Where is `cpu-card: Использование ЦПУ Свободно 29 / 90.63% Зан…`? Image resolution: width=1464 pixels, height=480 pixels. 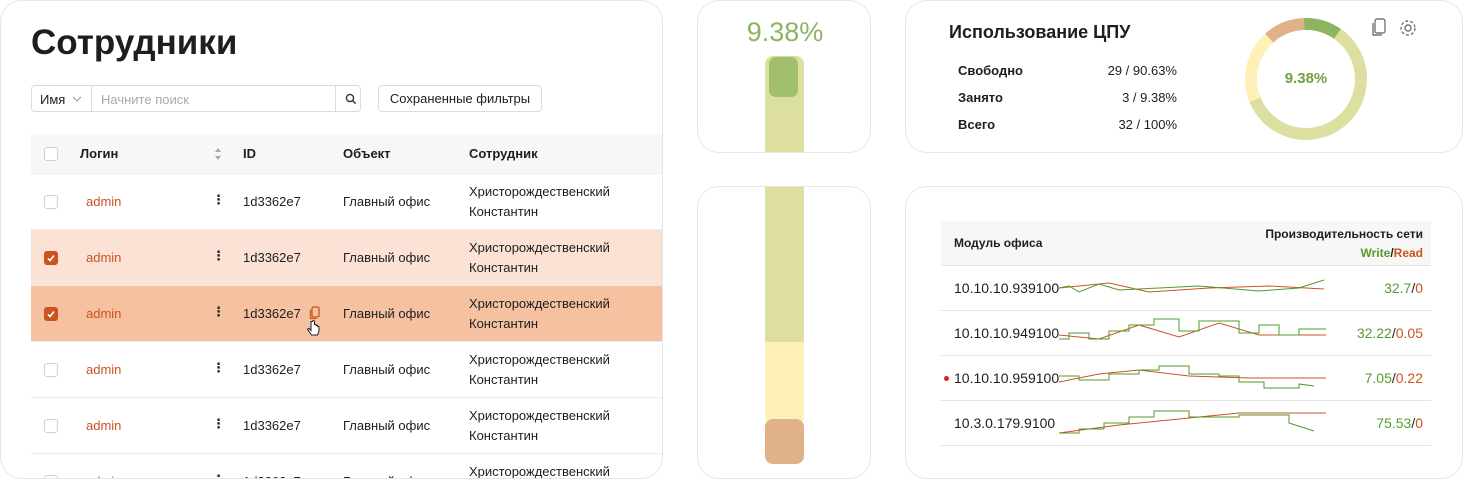
cpu-card: Использование ЦПУ Свободно 29 / 90.63% Зан… is located at coordinates (1184, 76).